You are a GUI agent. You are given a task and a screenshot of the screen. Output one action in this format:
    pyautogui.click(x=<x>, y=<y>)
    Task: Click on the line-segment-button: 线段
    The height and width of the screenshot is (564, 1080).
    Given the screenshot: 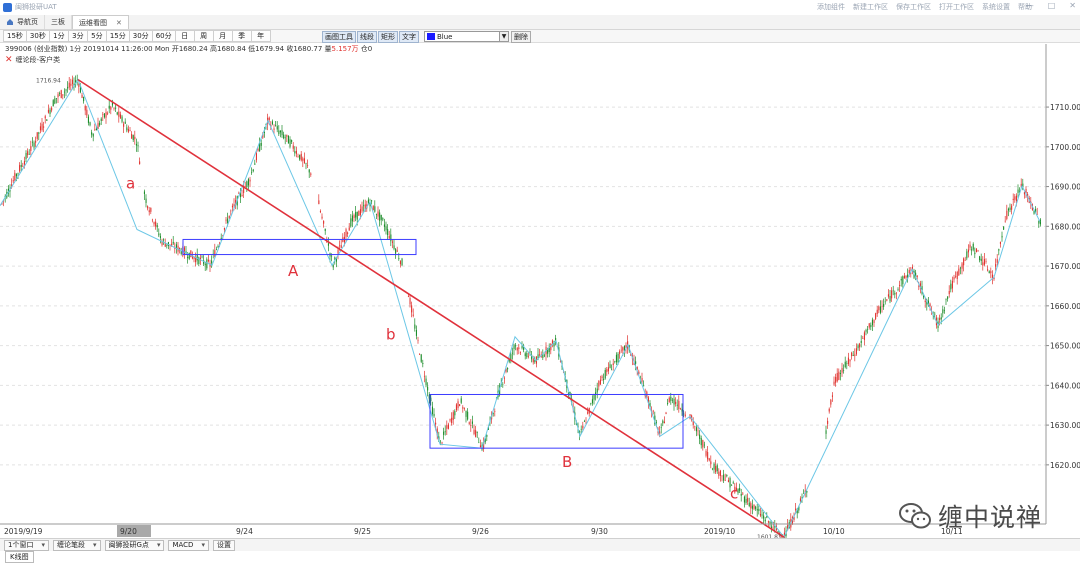 What is the action you would take?
    pyautogui.click(x=367, y=36)
    